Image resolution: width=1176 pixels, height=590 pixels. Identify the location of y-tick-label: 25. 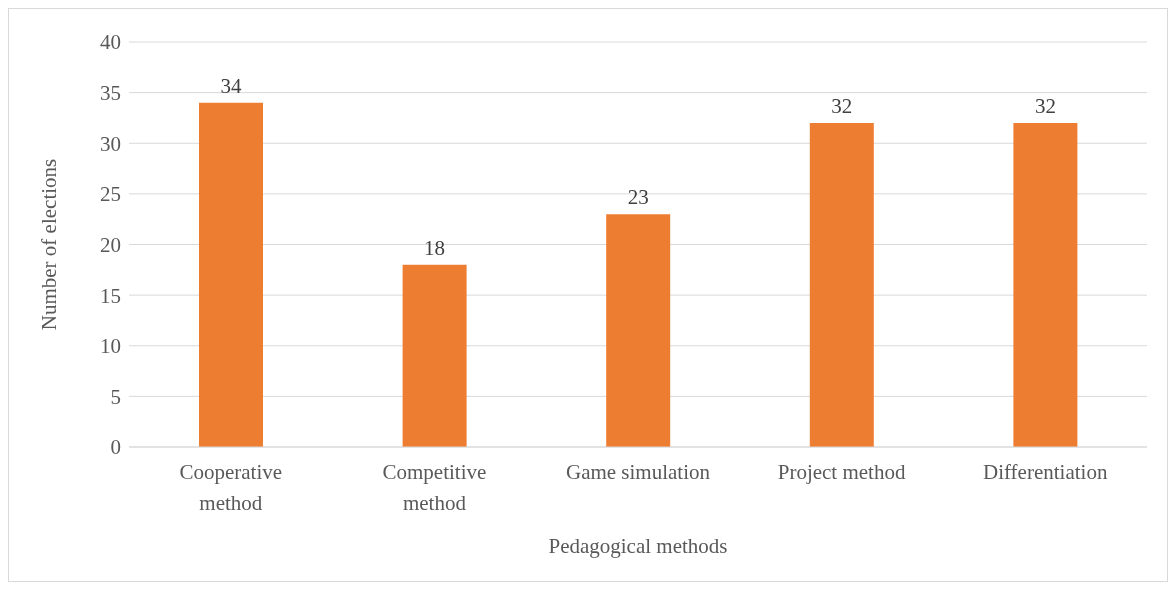
(110, 194).